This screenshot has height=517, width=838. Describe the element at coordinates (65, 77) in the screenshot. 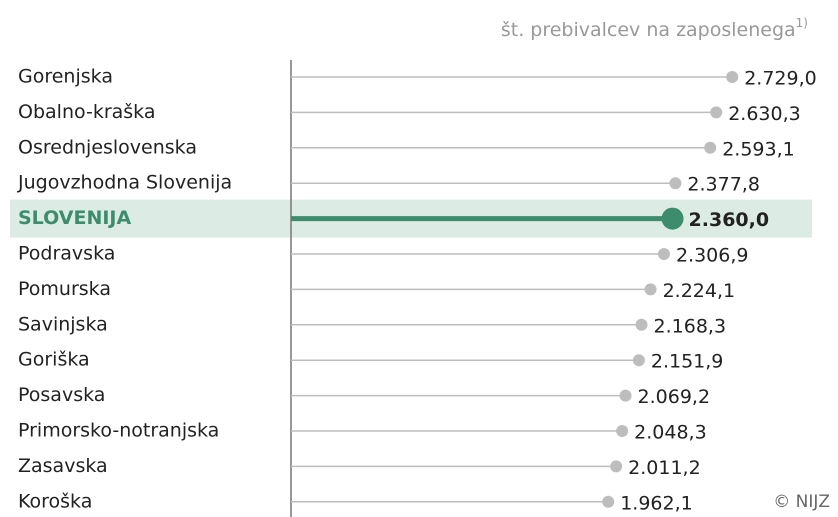

I see `category-label: Gorenjska` at that location.